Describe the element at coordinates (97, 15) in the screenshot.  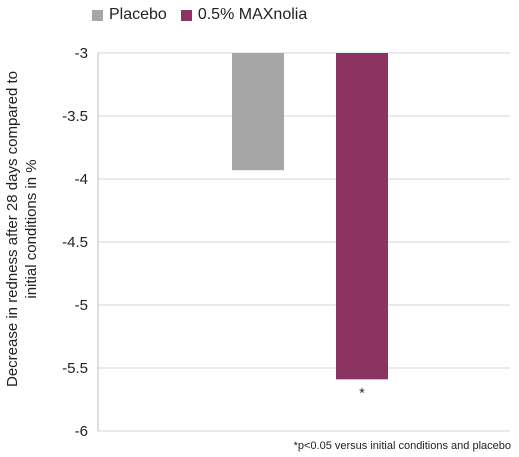
I see `legend-swatch-placebo` at that location.